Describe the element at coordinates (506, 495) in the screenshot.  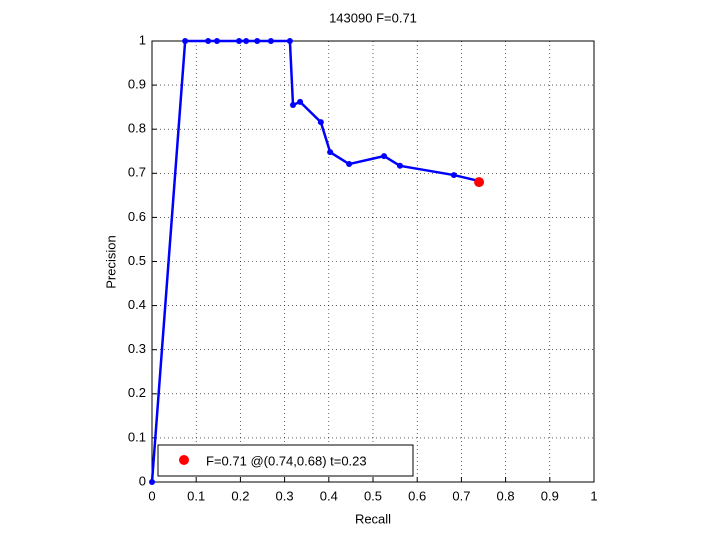
I see `x-tick-label: 0.8` at that location.